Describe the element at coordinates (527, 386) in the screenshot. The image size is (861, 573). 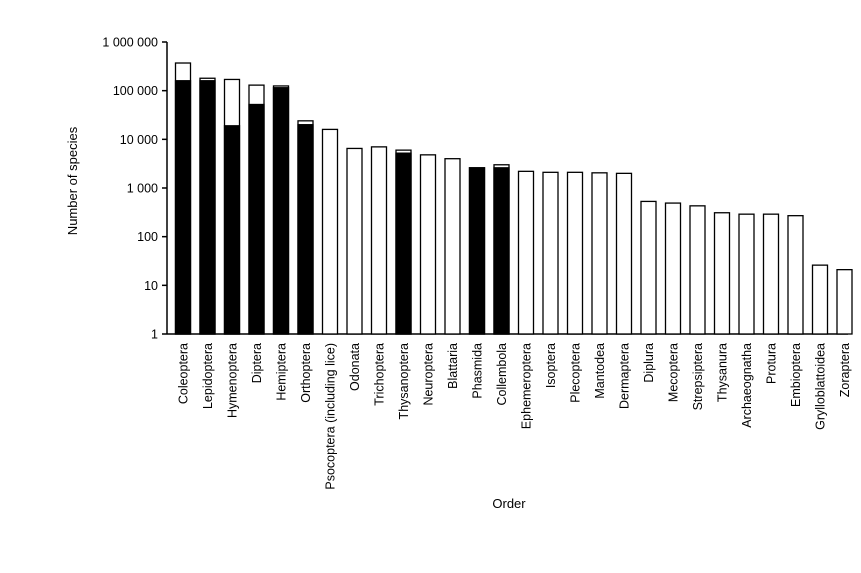
I see `x-tick-label: Ephemeroptera` at that location.